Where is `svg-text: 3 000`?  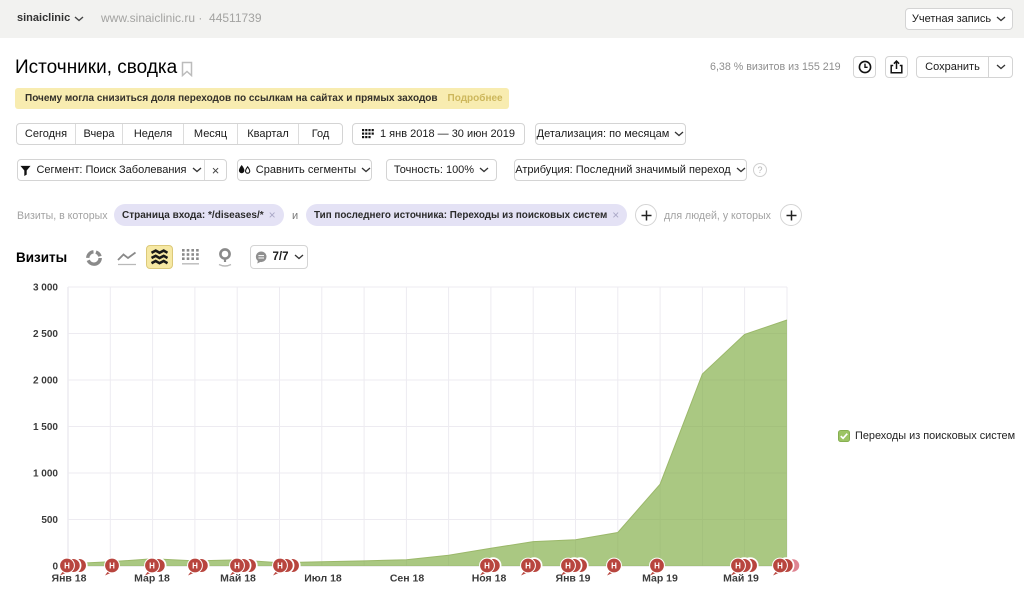 svg-text: 3 000 is located at coordinates (45, 288).